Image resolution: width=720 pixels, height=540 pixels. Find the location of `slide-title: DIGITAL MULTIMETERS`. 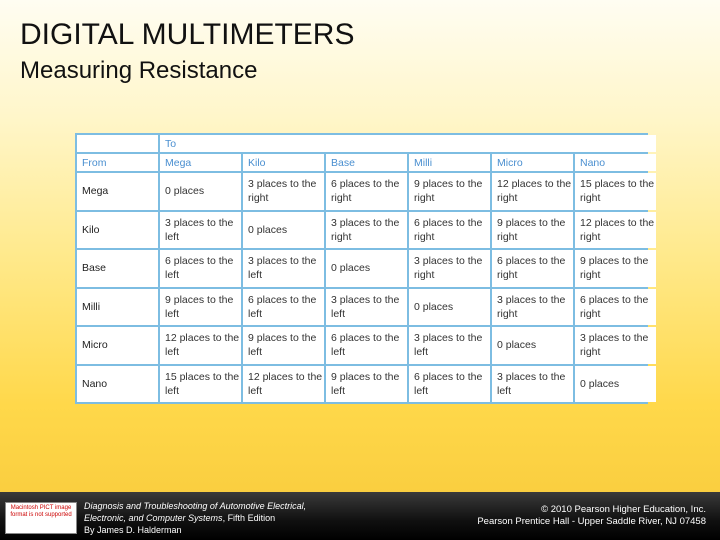

slide-title: DIGITAL MULTIMETERS is located at coordinates (187, 34).